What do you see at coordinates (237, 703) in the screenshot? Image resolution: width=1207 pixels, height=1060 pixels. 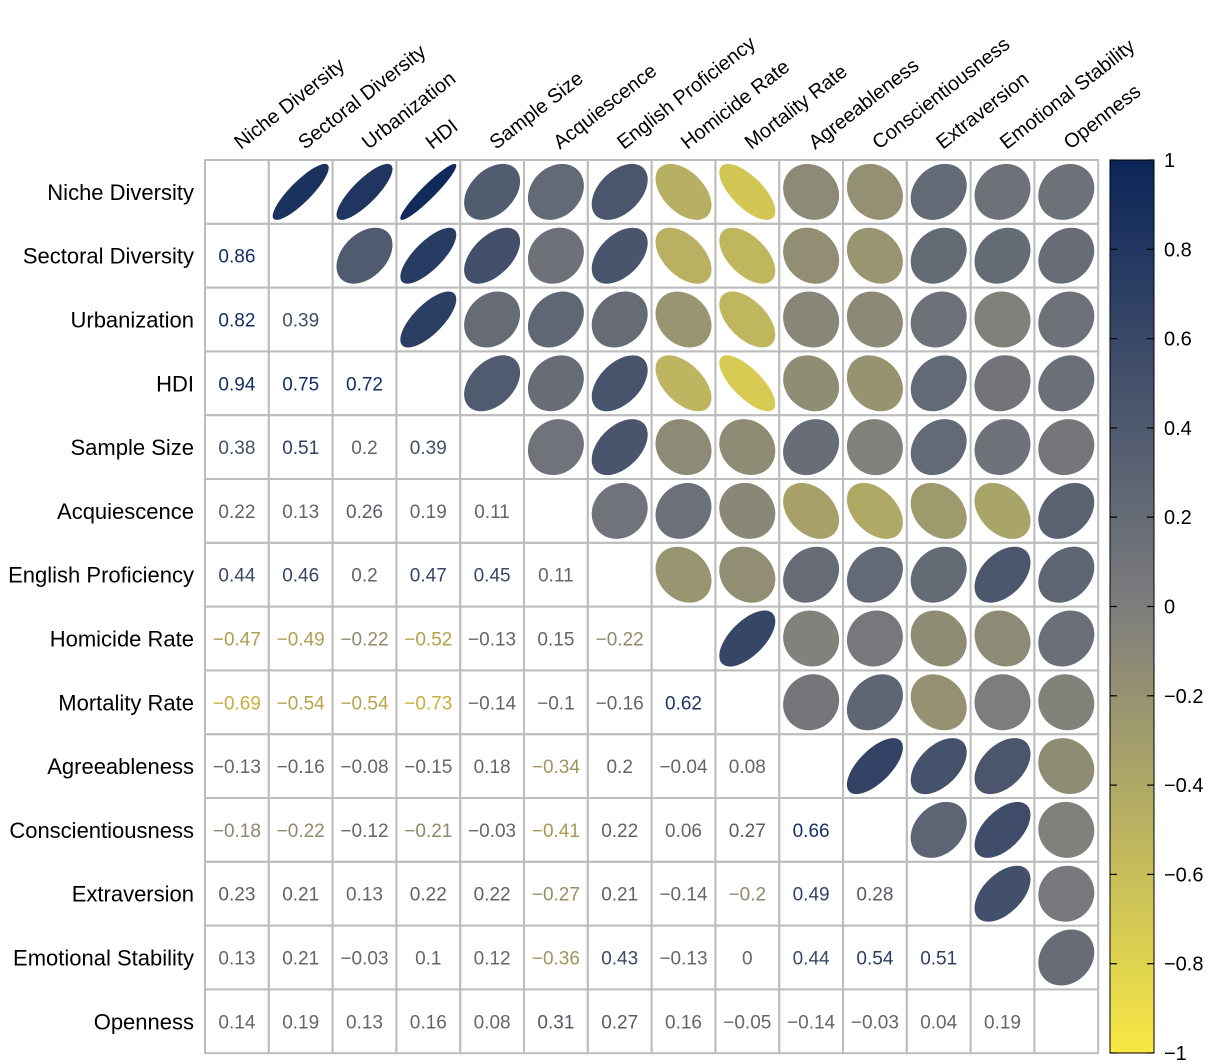 I see `corr-value: −0.69` at bounding box center [237, 703].